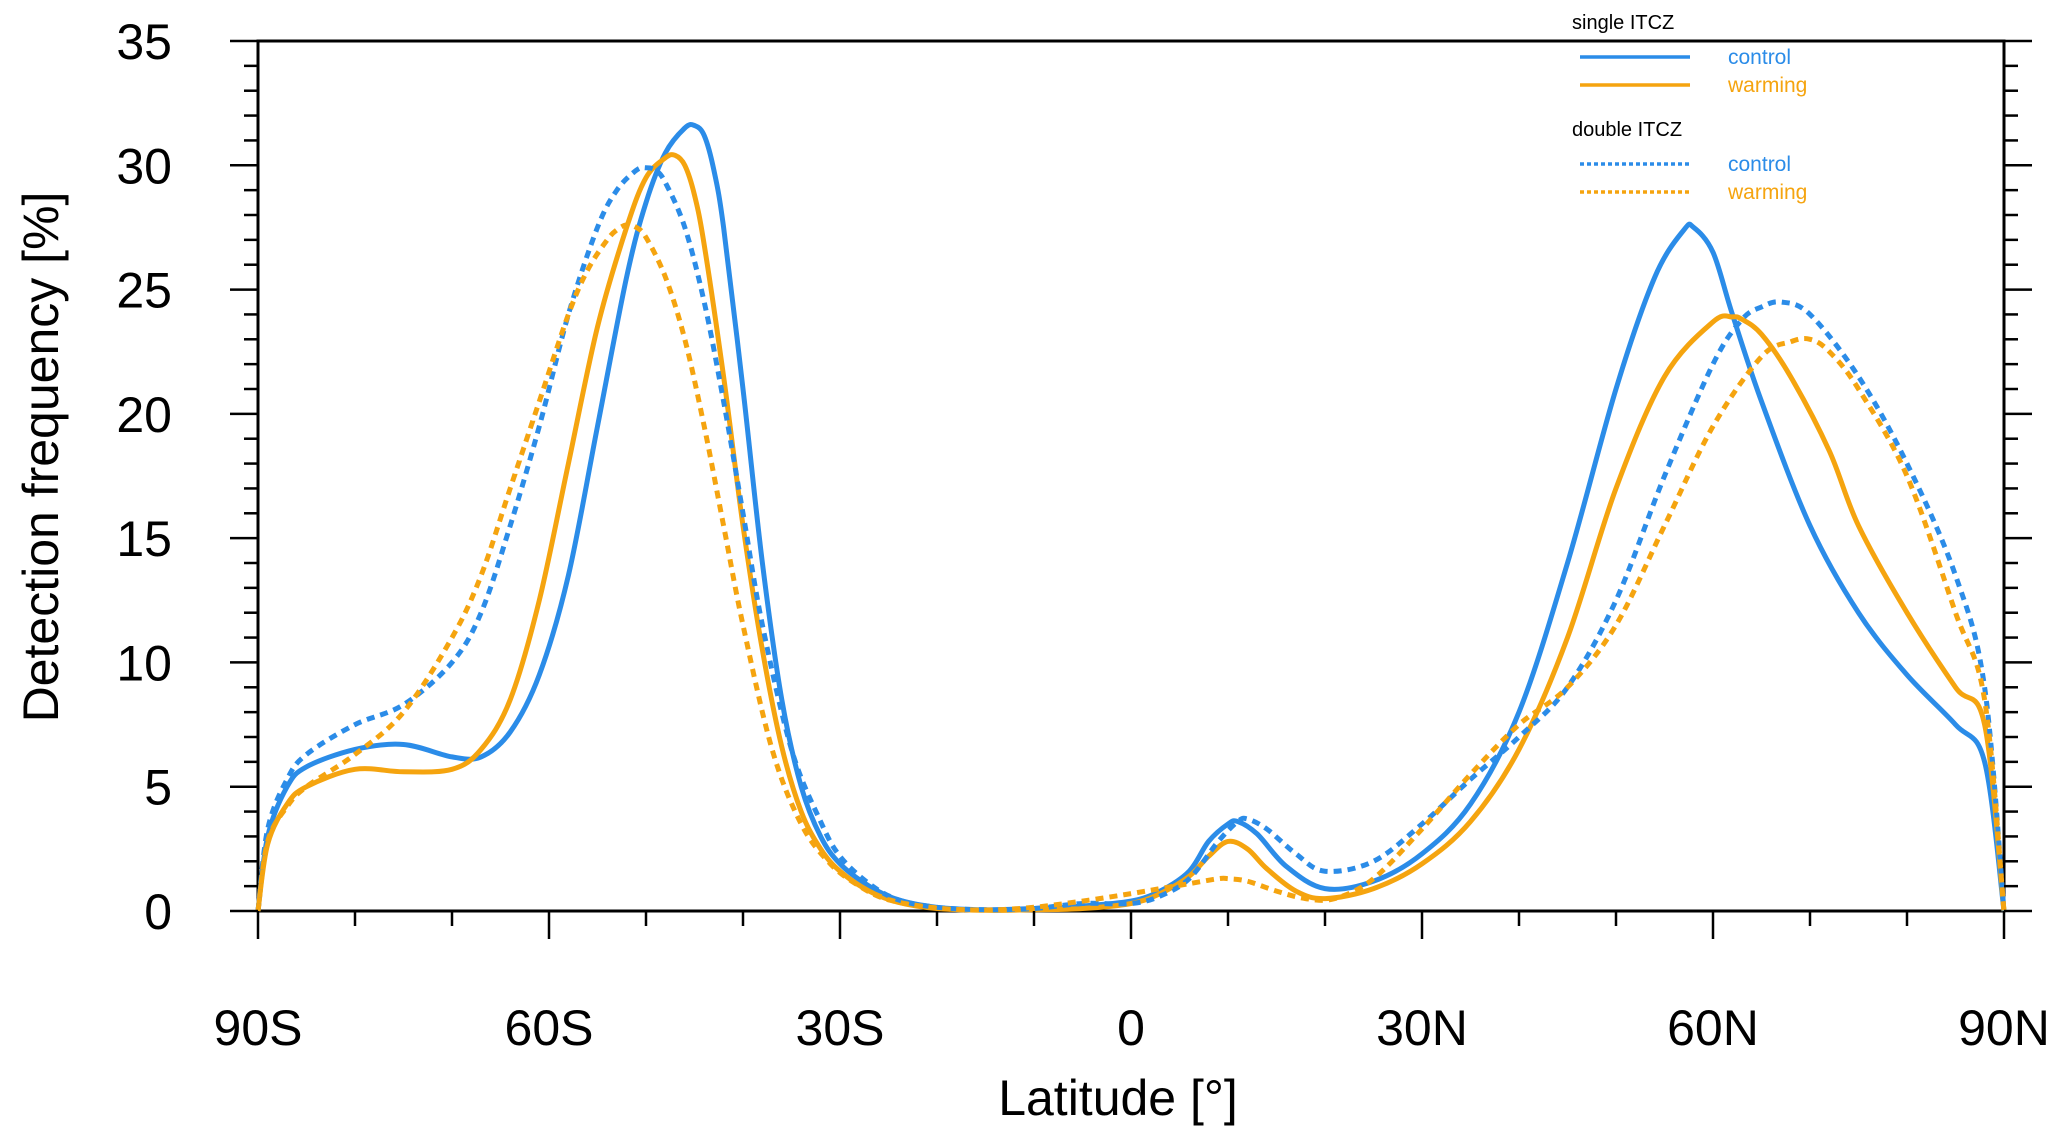 This screenshot has width=2067, height=1140. Describe the element at coordinates (1627, 130) in the screenshot. I see `legend-group-title: double ITCZ` at that location.